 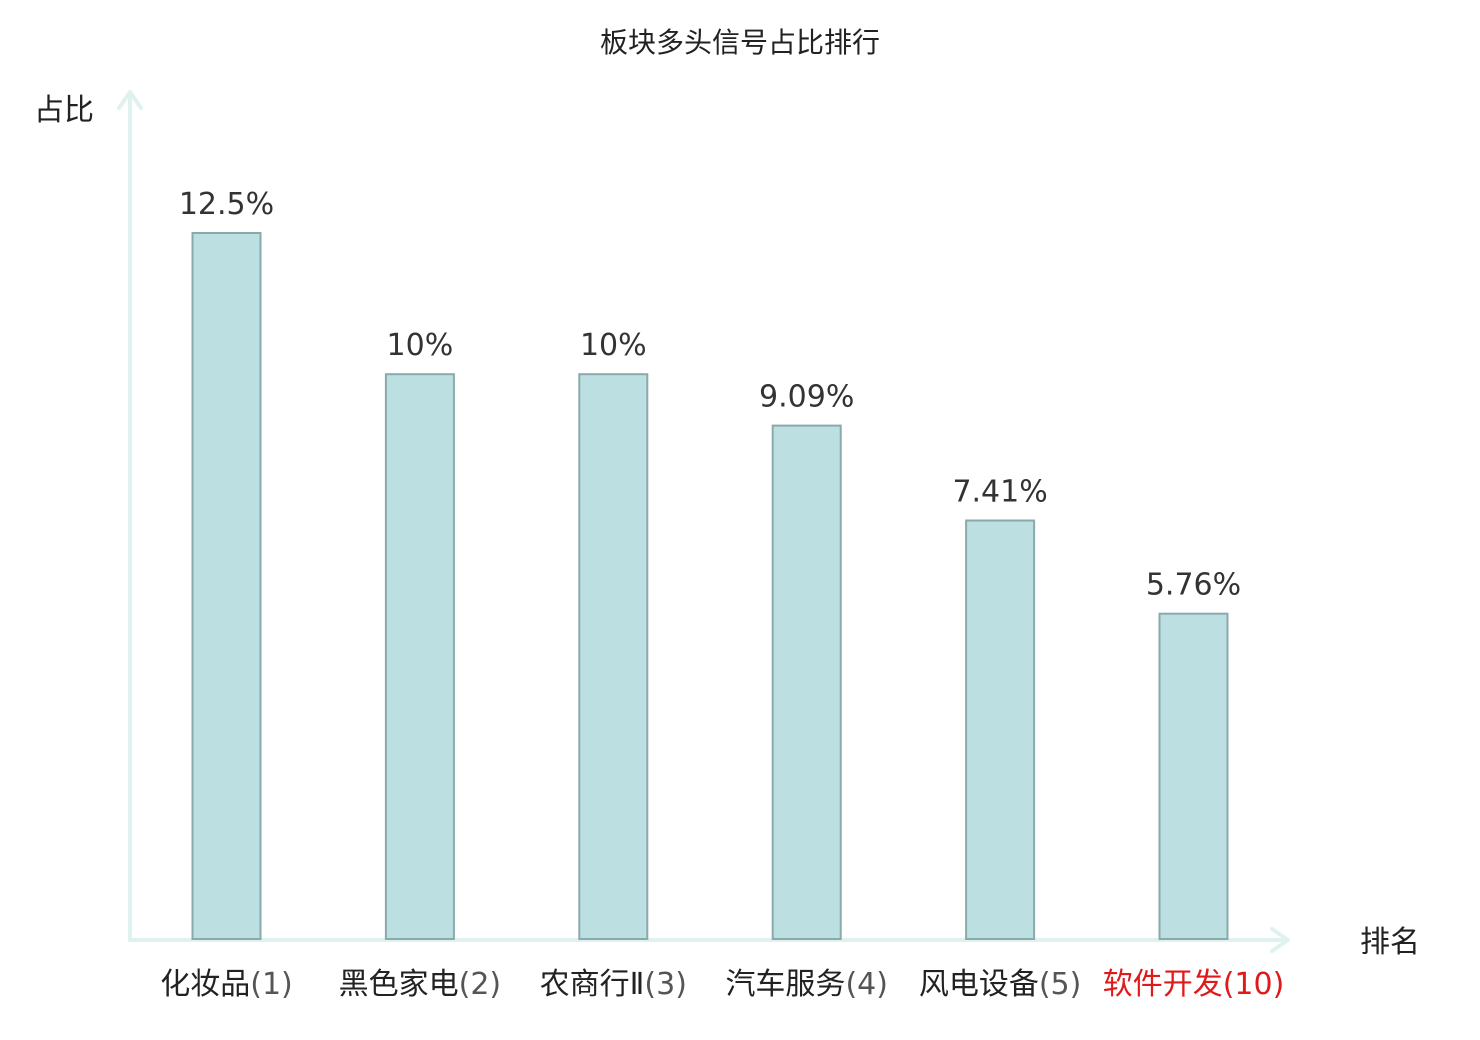 I want to click on y-axis-label: 占比, so click(x=64, y=110).